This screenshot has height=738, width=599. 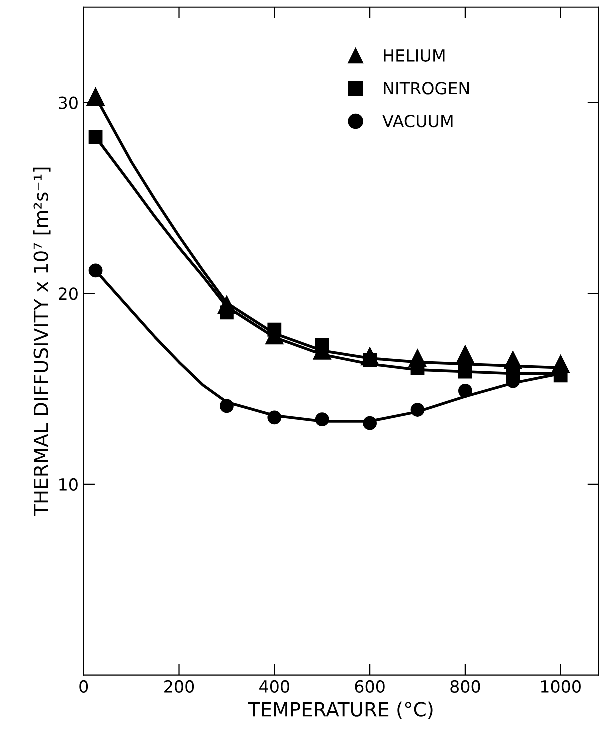 What do you see at coordinates (370, 687) in the screenshot?
I see `x-tick-label: 600` at bounding box center [370, 687].